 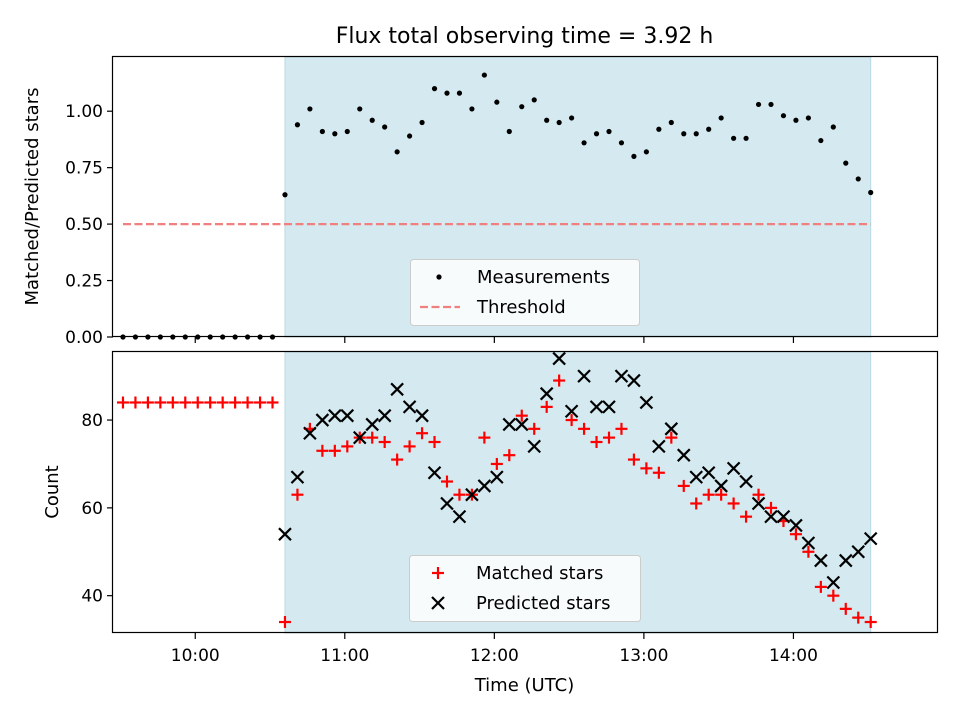 What do you see at coordinates (92, 597) in the screenshot?
I see `y-tick-label: 40` at bounding box center [92, 597].